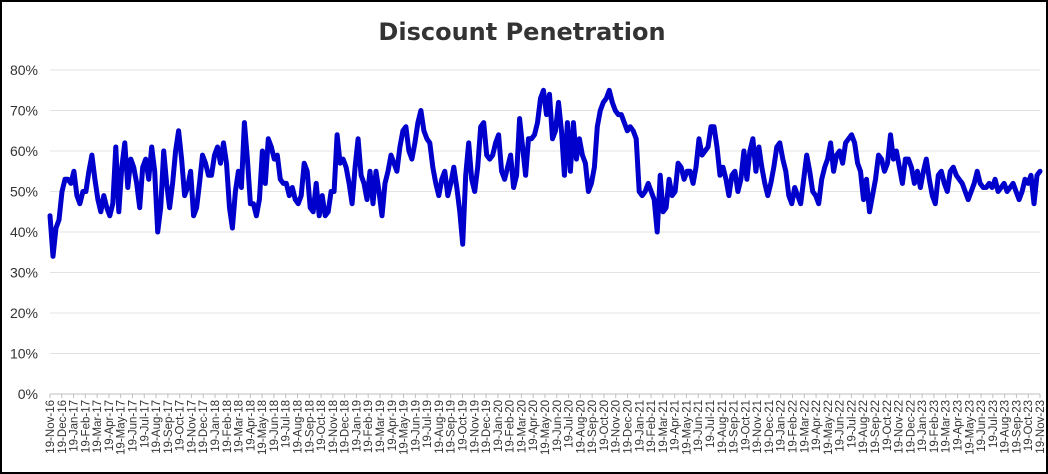  Describe the element at coordinates (546, 427) in the screenshot. I see `x-tick-label: 19-May-20` at that location.